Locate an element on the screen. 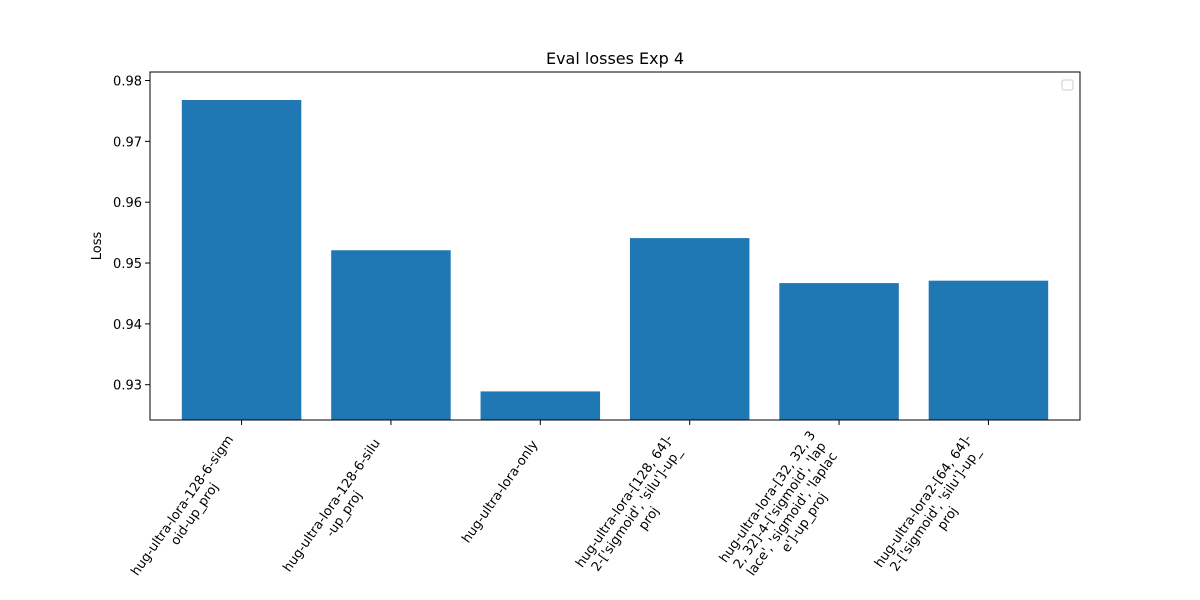 The width and height of the screenshot is (1200, 600). y-axis-label: Loss is located at coordinates (97, 246).